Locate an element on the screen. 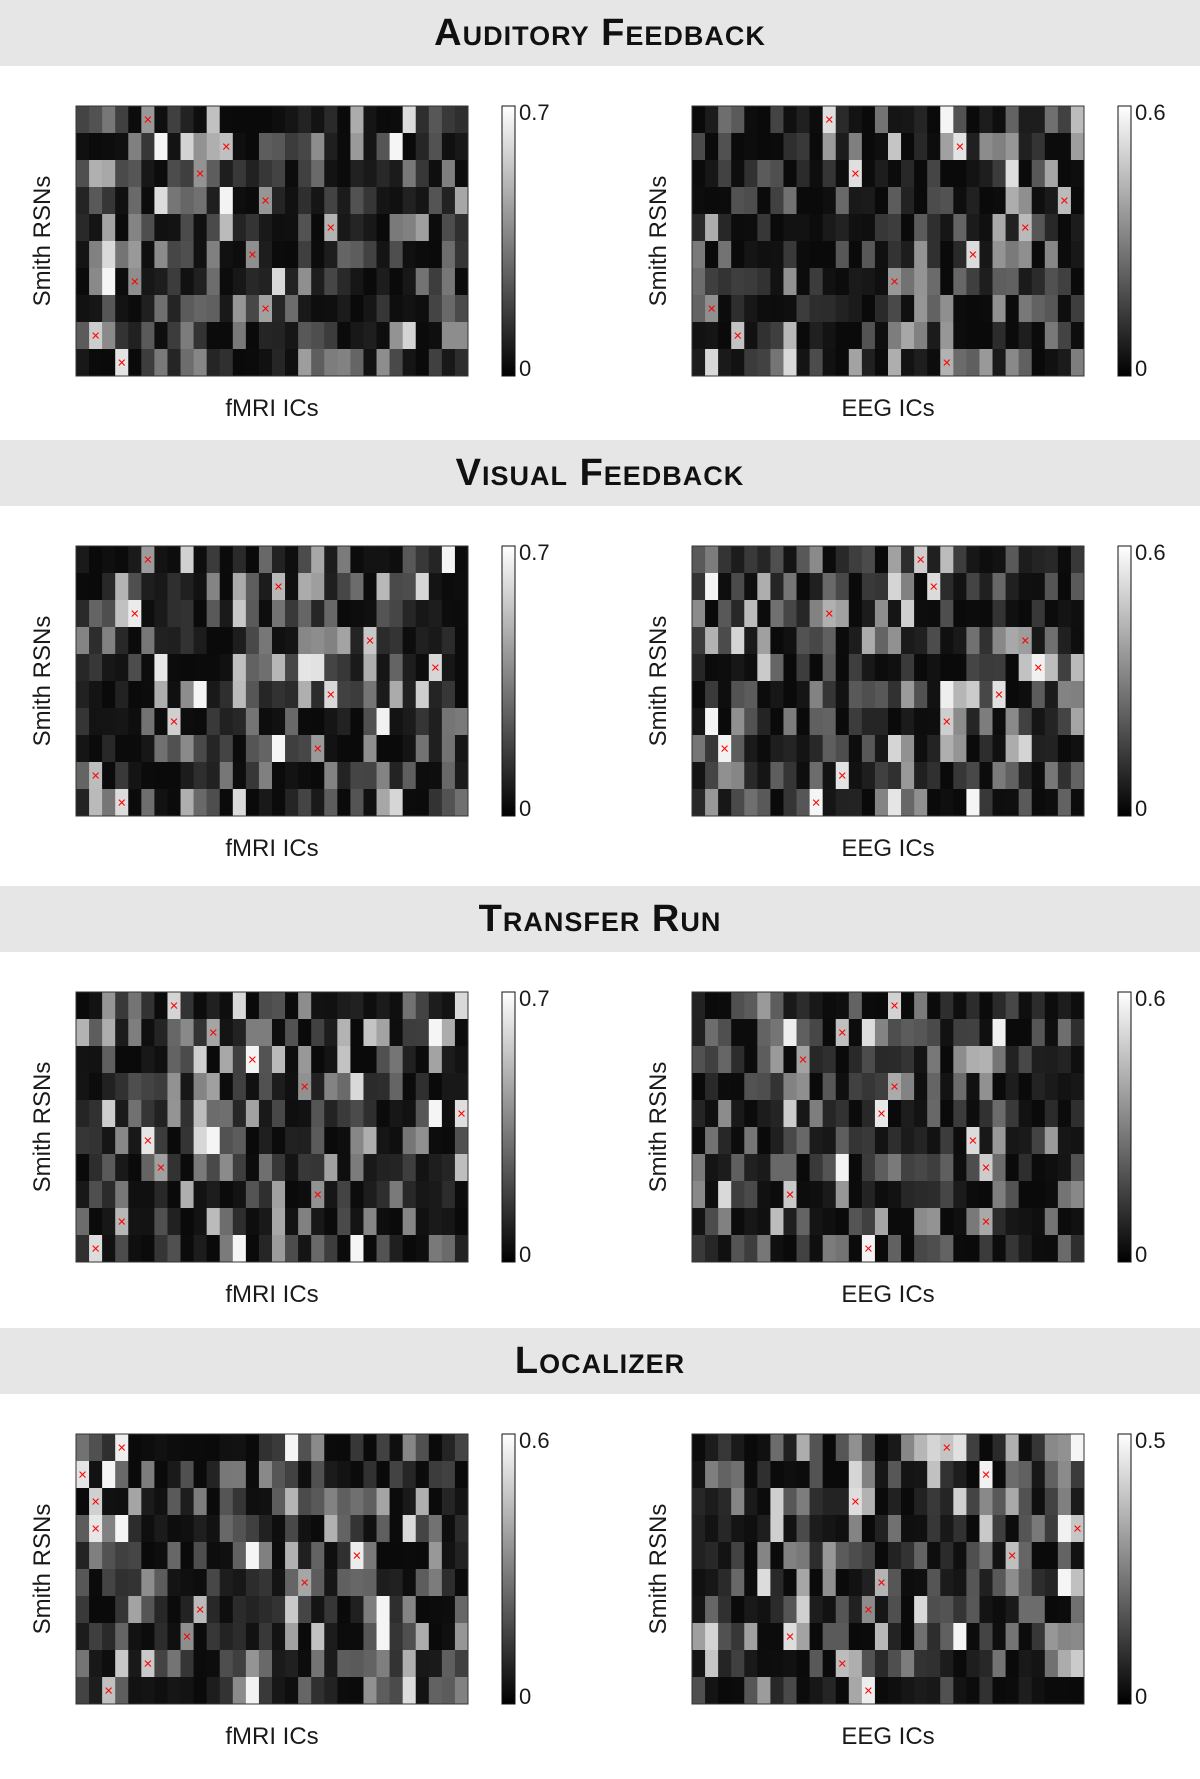 The height and width of the screenshot is (1779, 1200). x-axis-label: EEG ICs is located at coordinates (887, 848).